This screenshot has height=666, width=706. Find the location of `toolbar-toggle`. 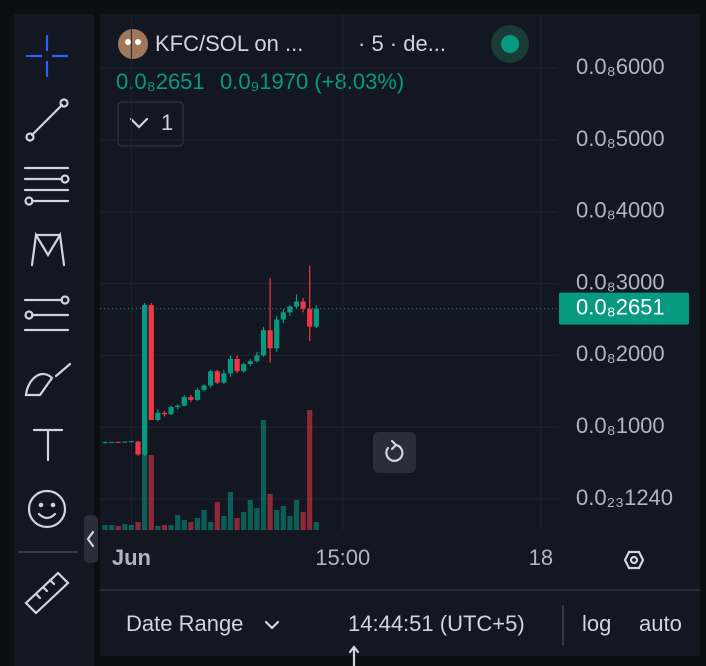

toolbar-toggle is located at coordinates (91, 539).